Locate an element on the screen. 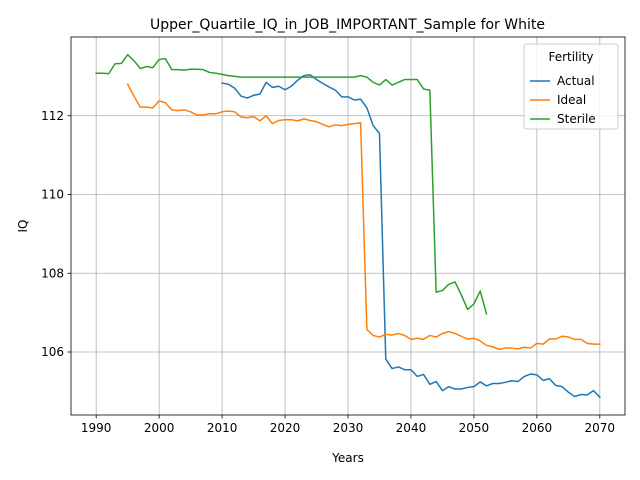 The width and height of the screenshot is (640, 480). x-tick-label: 2050 is located at coordinates (474, 428).